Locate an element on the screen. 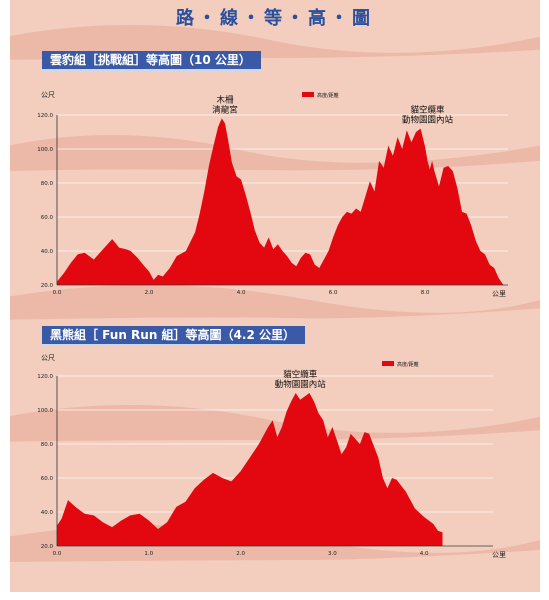 Image resolution: width=549 pixels, height=600 pixels. page-title: 路・線・等・高・圖 is located at coordinates (275, 18).